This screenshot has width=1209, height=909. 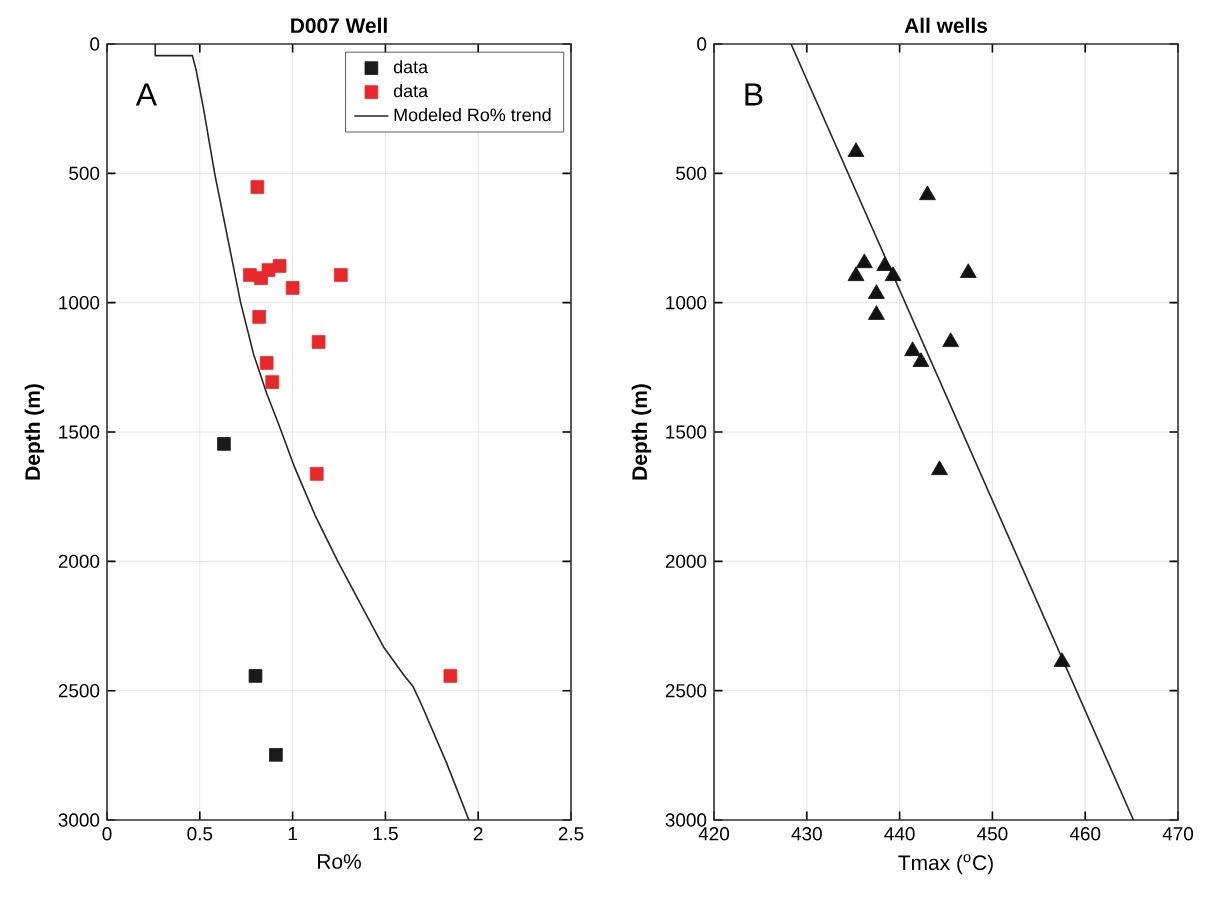 I want to click on legend-label: Modeled Ro% trend, so click(x=472, y=115).